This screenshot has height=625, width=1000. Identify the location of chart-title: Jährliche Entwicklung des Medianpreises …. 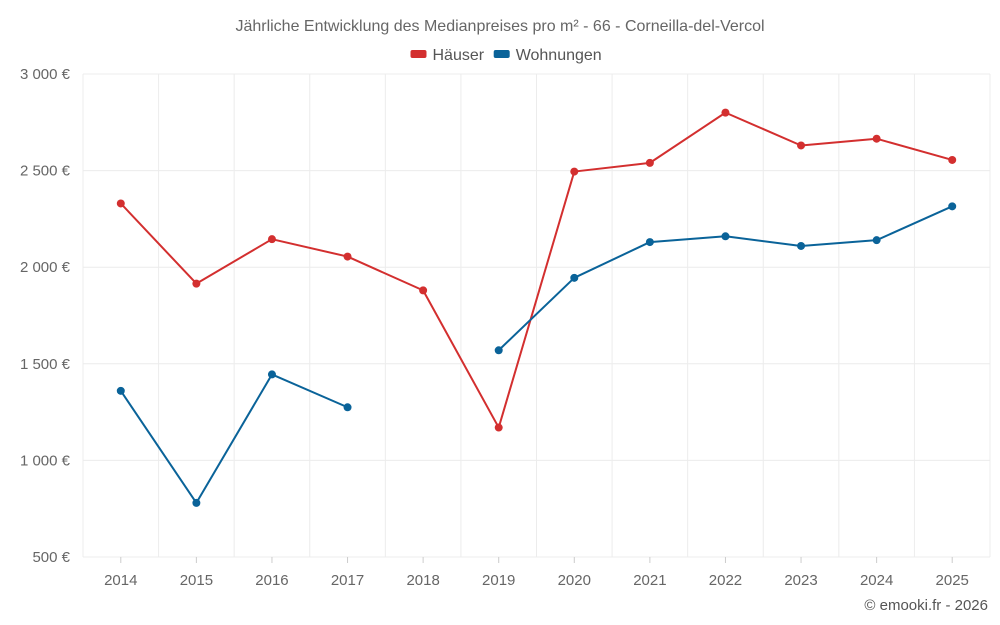
(499, 26).